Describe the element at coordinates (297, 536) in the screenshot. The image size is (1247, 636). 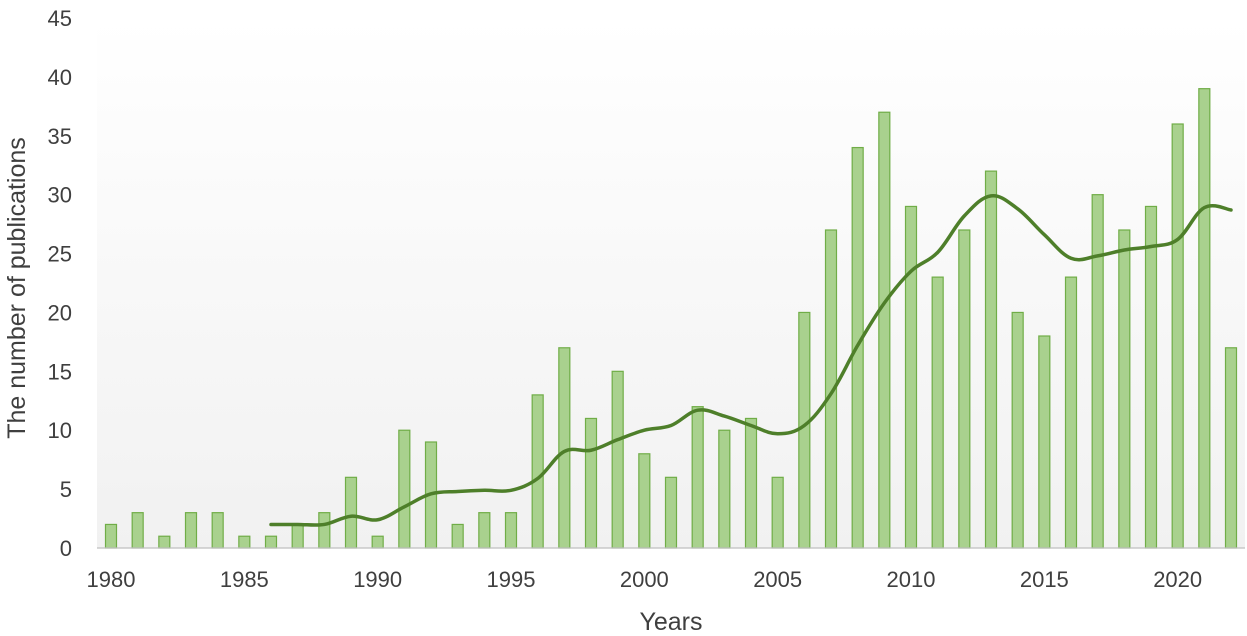
I see `bar-1987` at that location.